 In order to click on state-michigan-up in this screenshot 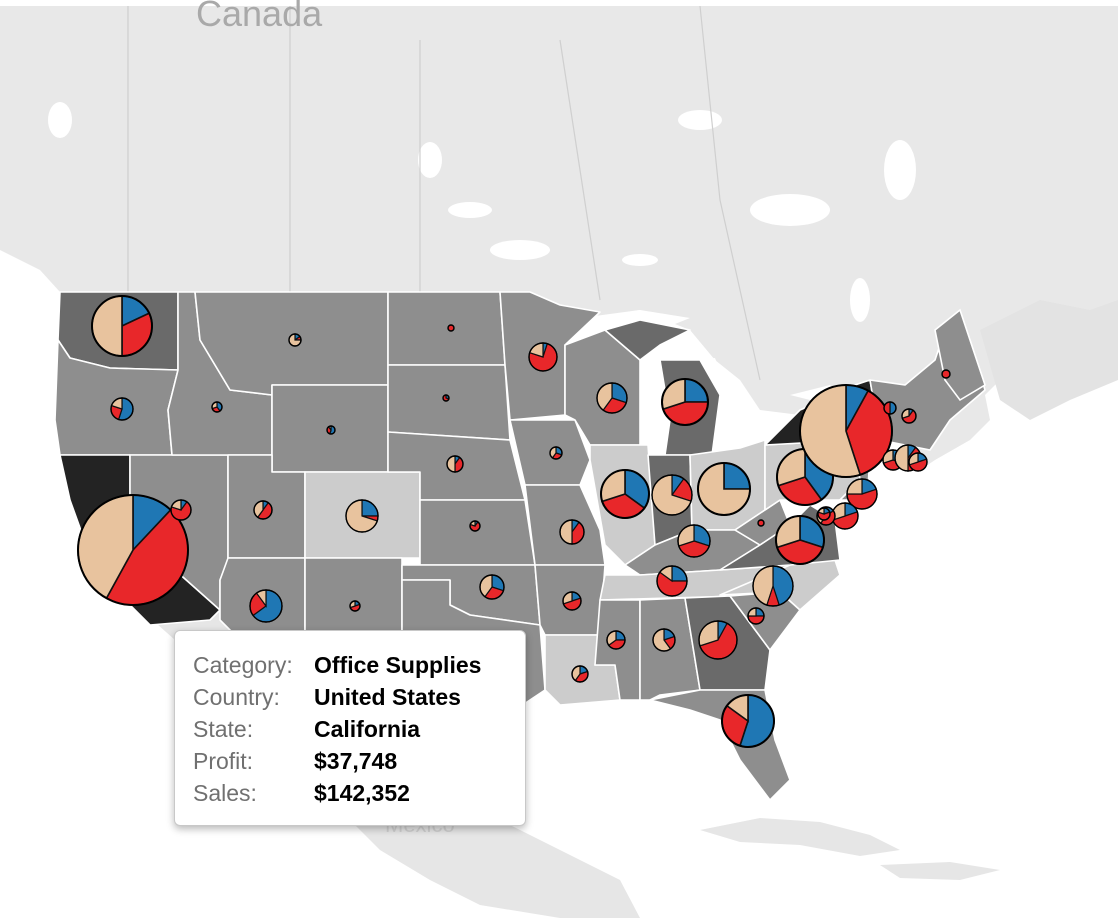, I will do `click(647, 340)`.